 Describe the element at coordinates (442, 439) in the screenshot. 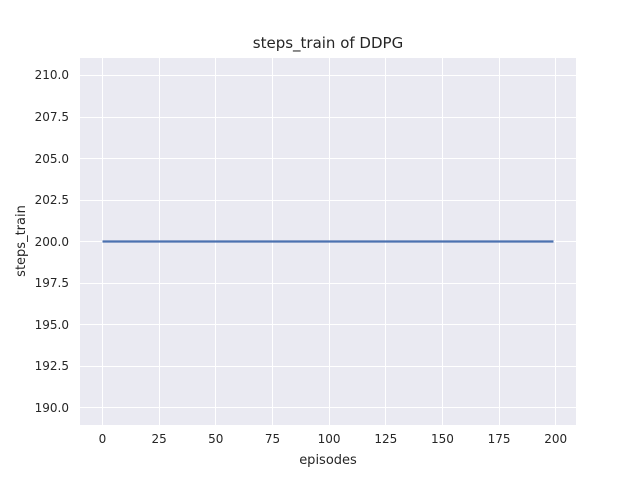

I see `x-tick-label: 150` at that location.